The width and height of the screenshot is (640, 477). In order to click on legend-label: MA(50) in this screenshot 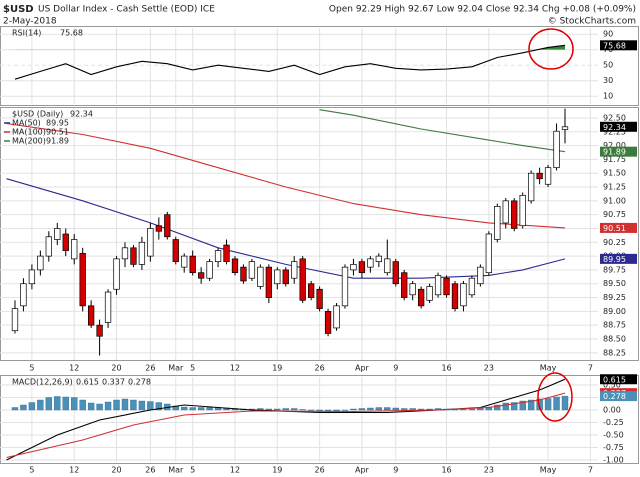, I will do `click(26, 123)`.